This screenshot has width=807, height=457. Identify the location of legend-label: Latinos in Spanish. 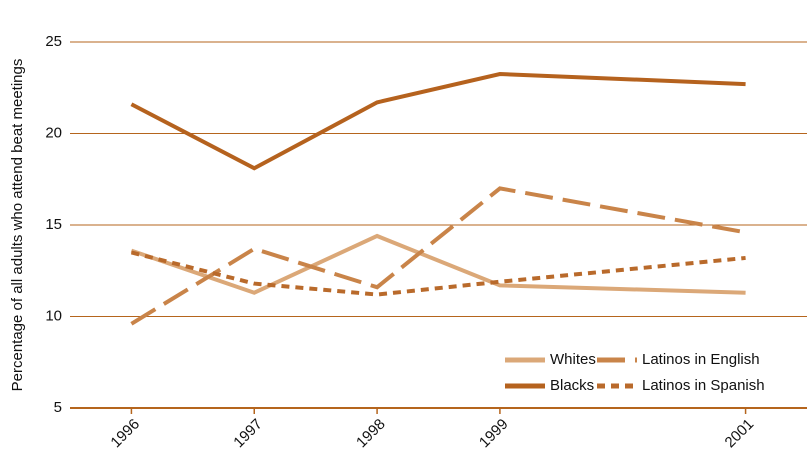
(703, 385).